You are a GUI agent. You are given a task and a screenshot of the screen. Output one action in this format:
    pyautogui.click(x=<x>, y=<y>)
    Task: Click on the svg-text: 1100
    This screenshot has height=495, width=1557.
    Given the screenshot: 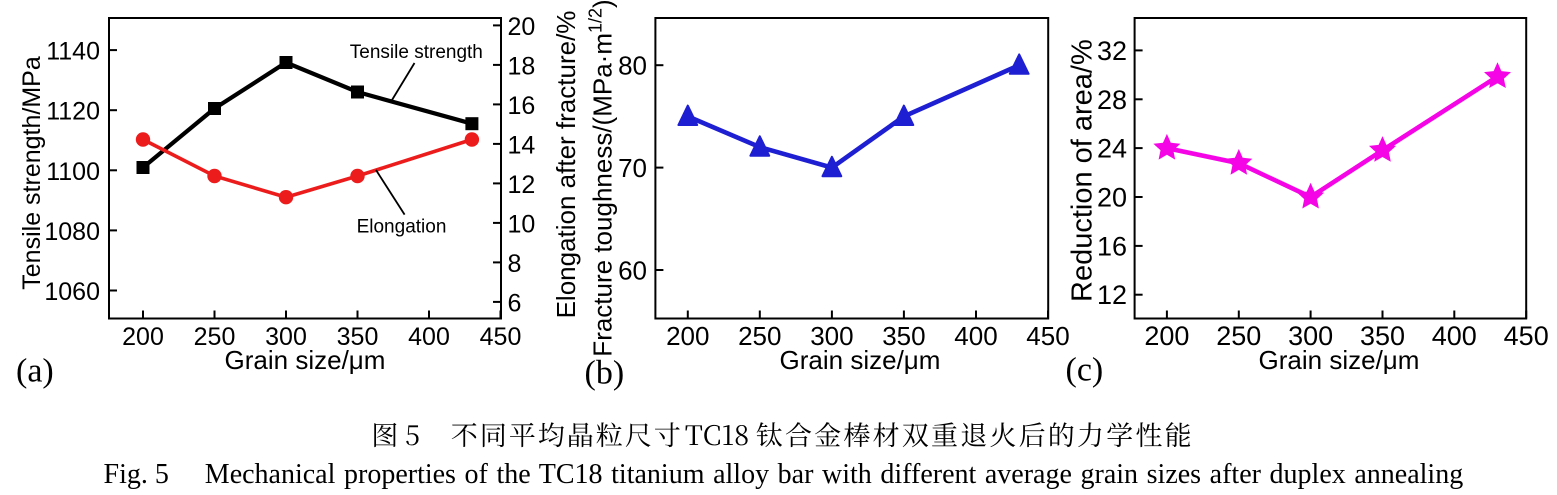 What is the action you would take?
    pyautogui.click(x=73, y=172)
    